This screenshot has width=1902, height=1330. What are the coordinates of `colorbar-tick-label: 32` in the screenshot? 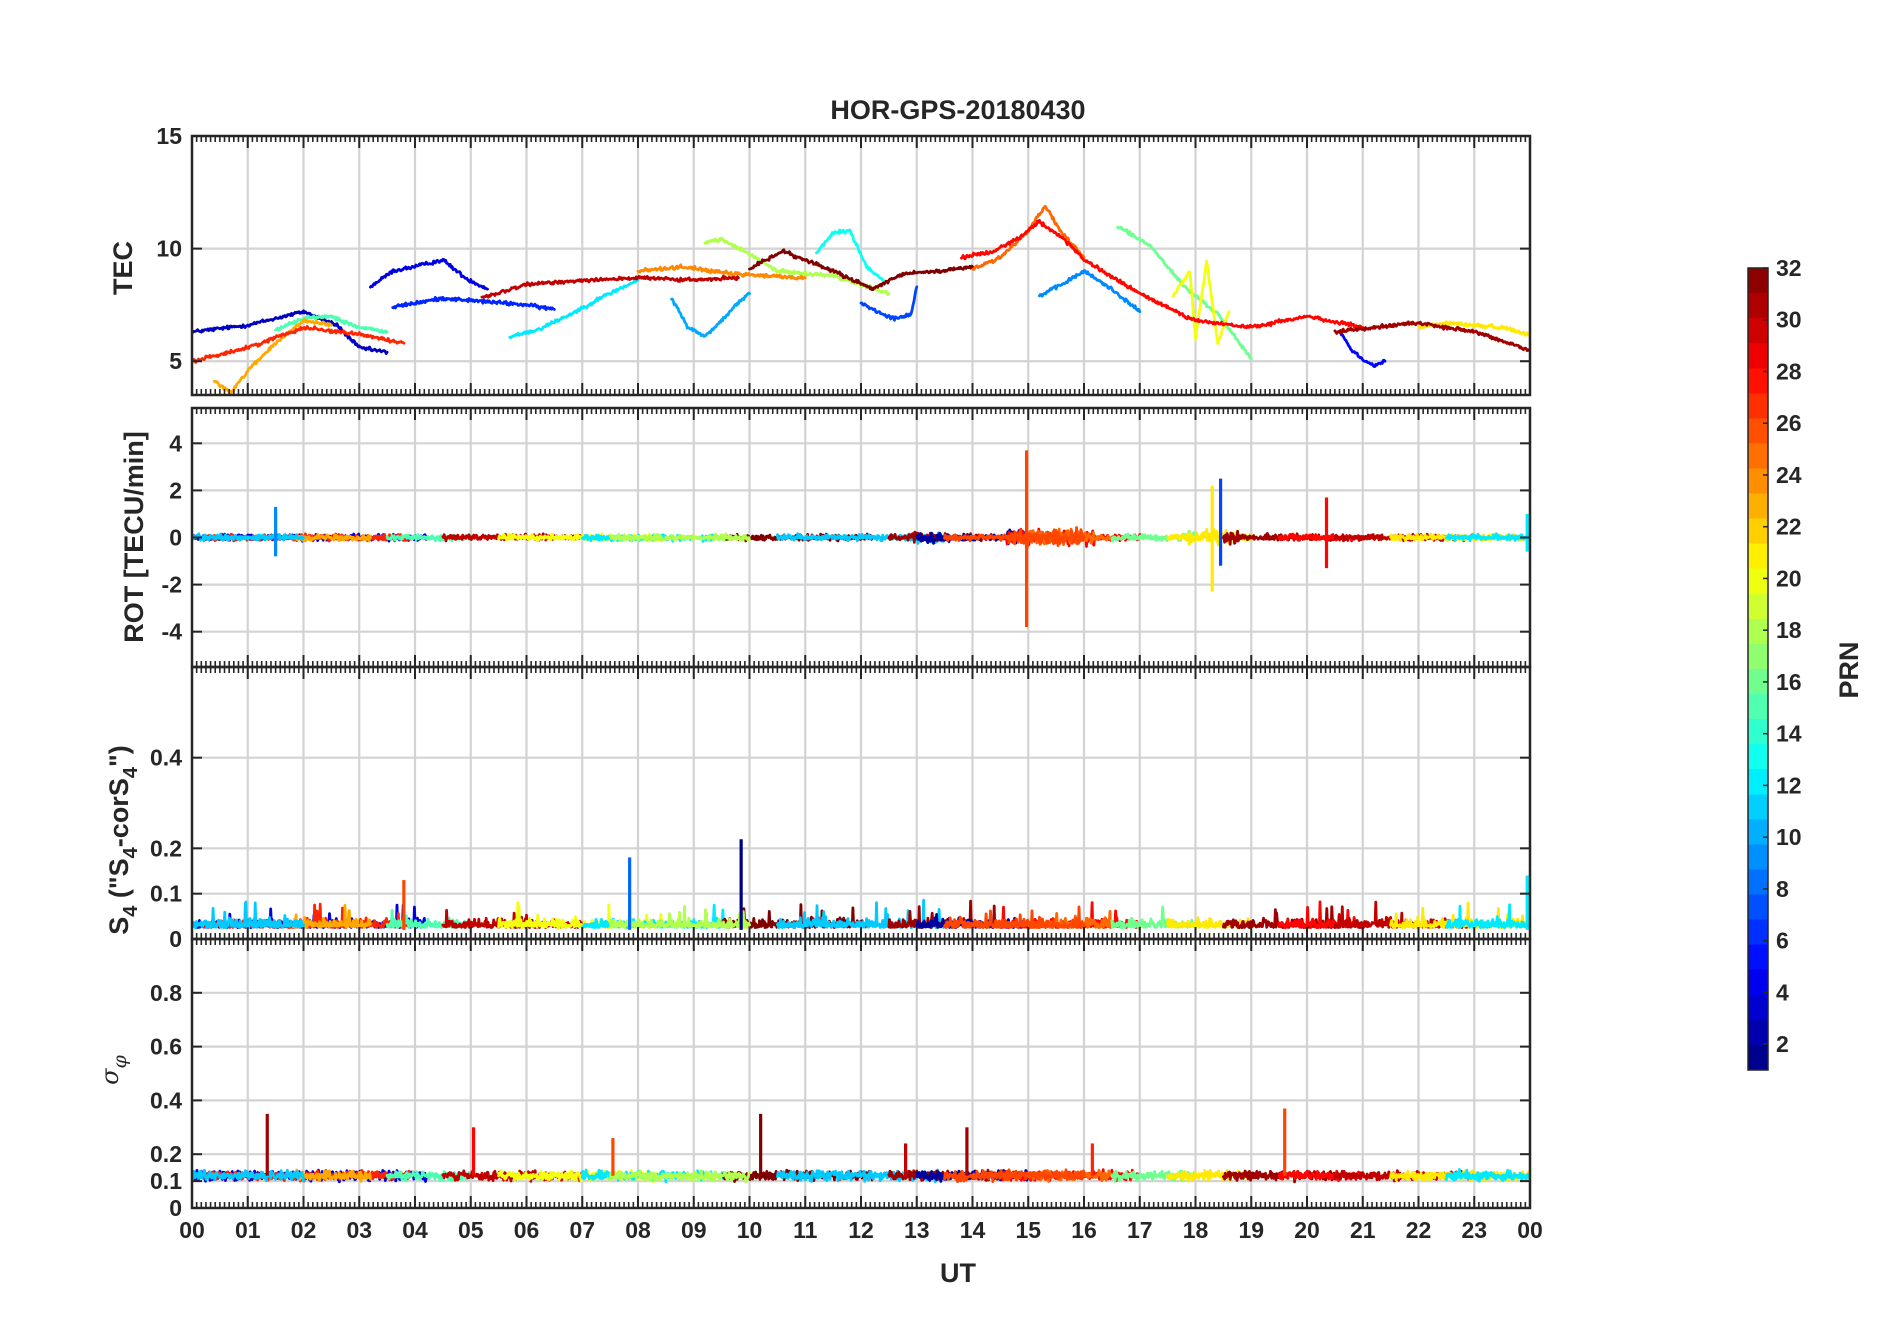 It's located at (1789, 268).